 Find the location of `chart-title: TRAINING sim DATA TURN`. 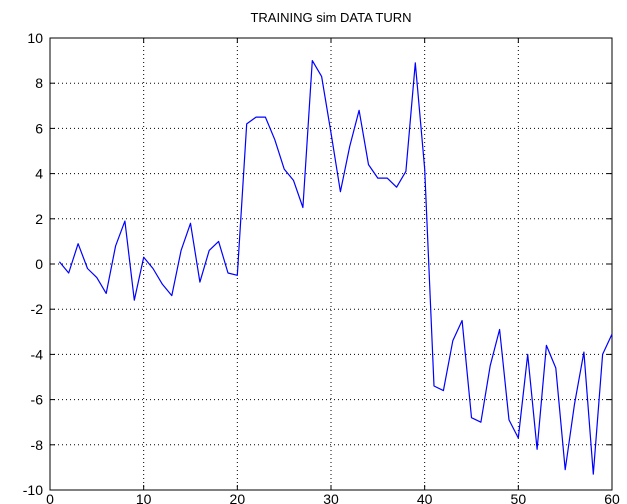

chart-title: TRAINING sim DATA TURN is located at coordinates (330, 17).